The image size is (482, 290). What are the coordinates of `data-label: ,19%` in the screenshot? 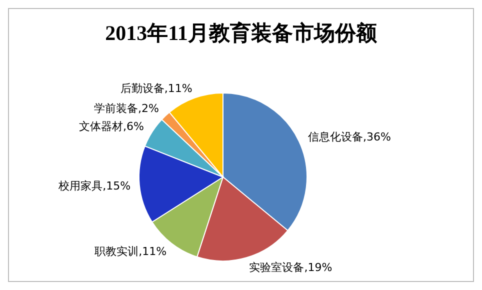 It's located at (318, 267).